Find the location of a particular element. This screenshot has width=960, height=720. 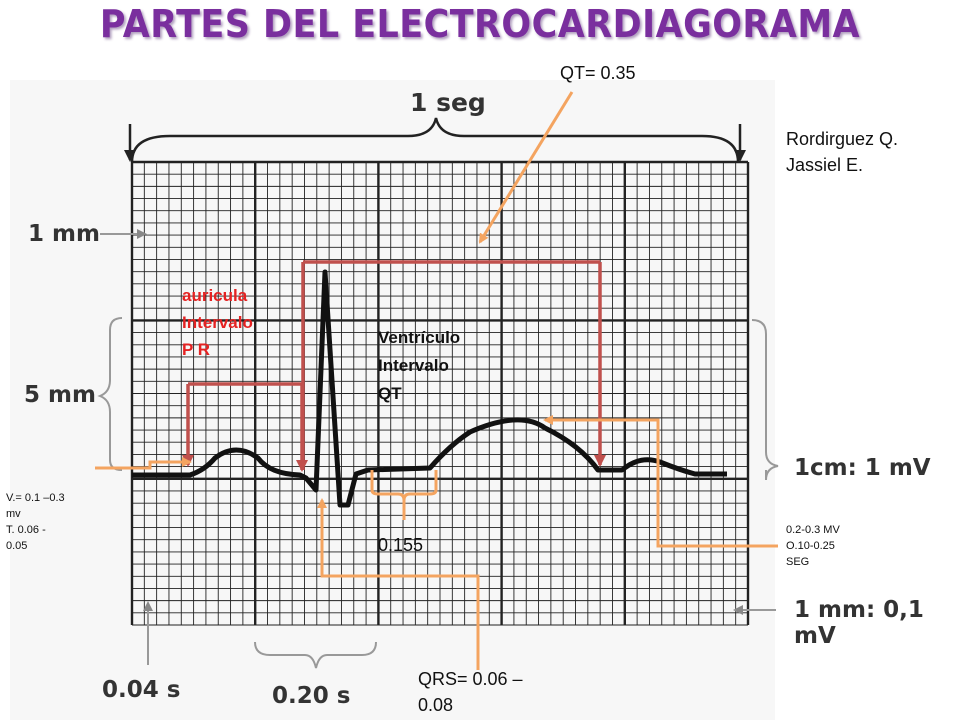

one-second-label: 1 seg is located at coordinates (448, 102).